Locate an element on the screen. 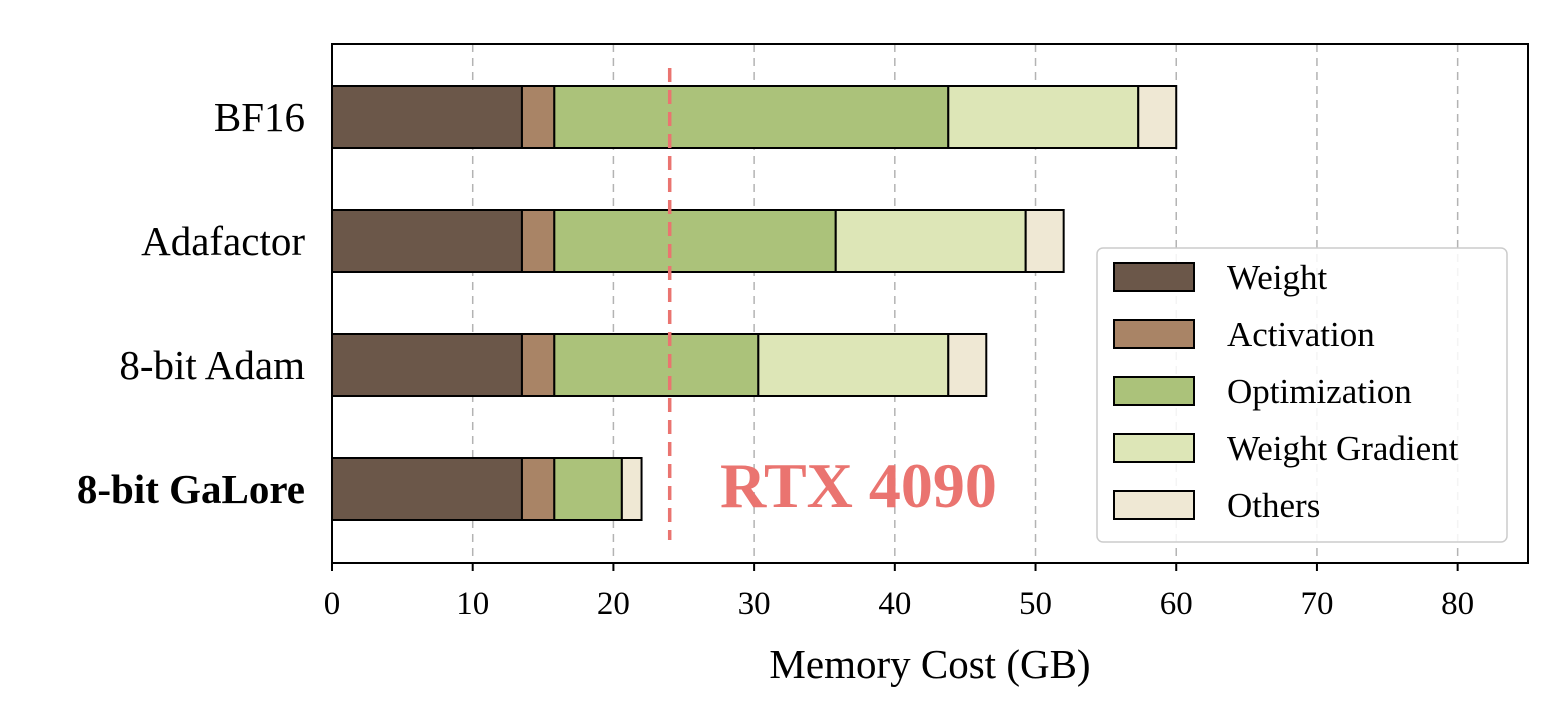 The width and height of the screenshot is (1557, 703). x-axis-label: Memory Cost (GB) is located at coordinates (929, 664).